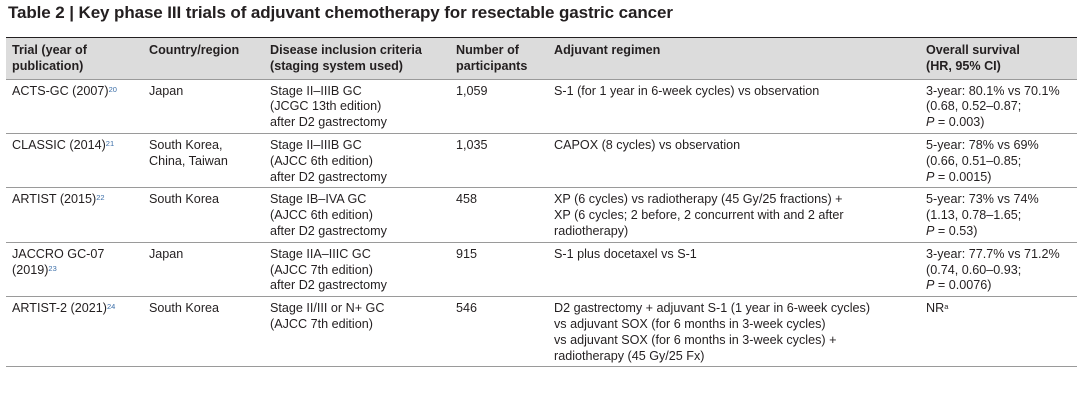  Describe the element at coordinates (974, 269) in the screenshot. I see `survival-text: (0.74, 0.60–0.93;` at that location.